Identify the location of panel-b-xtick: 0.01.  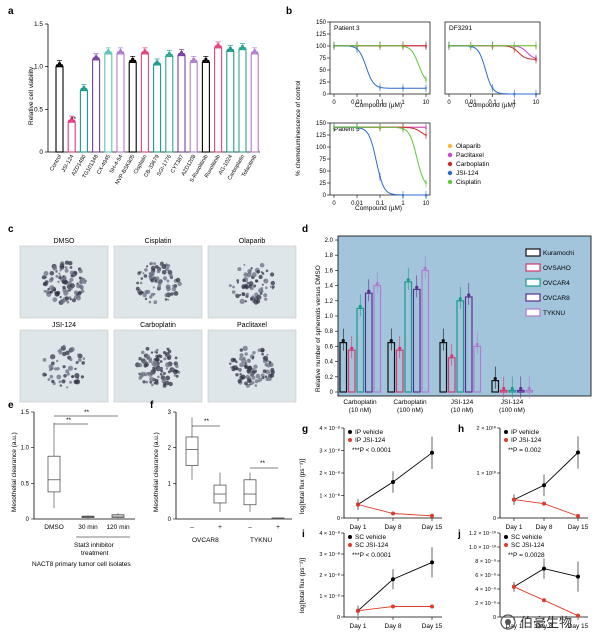
(357, 204).